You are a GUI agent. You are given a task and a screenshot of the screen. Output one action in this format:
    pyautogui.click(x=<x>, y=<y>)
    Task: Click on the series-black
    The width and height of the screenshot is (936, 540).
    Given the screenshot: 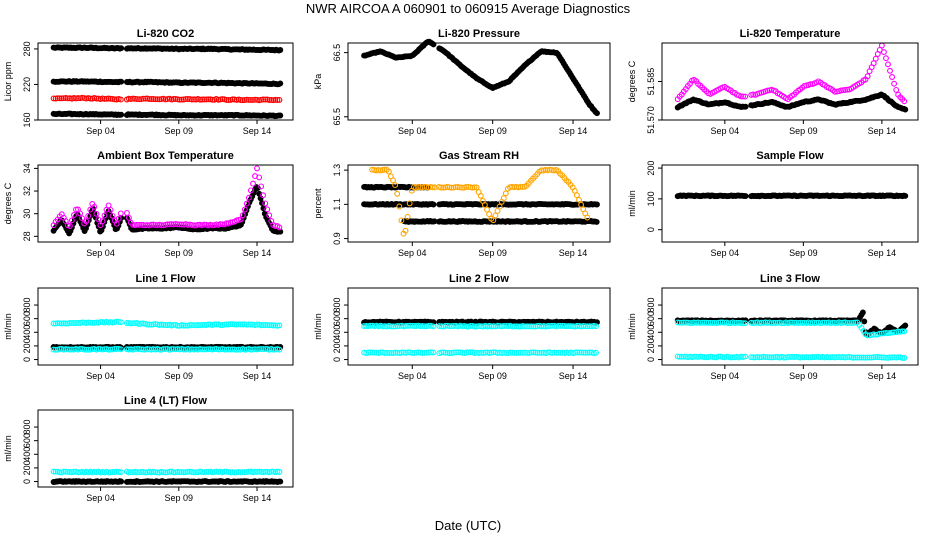 What is the action you would take?
    pyautogui.click(x=167, y=481)
    